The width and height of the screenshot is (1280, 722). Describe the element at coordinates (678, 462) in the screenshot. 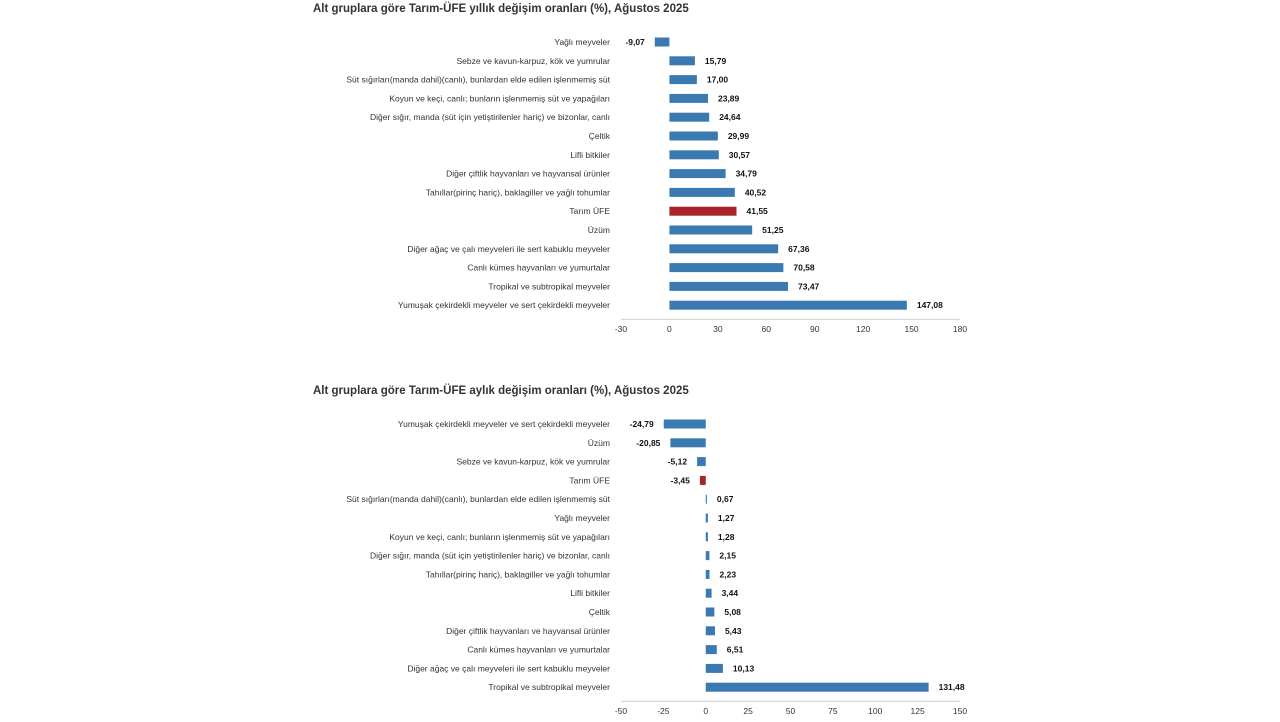

I see `value-label: -5,12` at that location.